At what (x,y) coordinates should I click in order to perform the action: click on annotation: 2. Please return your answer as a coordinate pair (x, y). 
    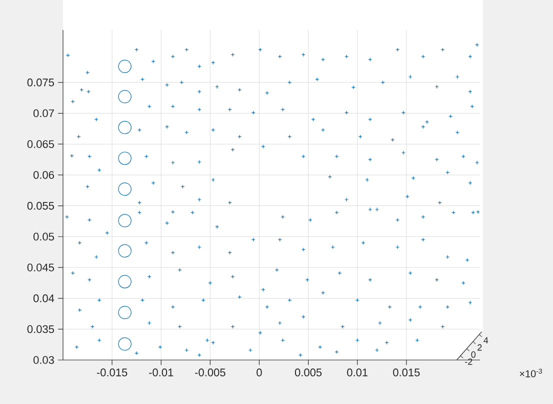
    Looking at the image, I should click on (480, 347).